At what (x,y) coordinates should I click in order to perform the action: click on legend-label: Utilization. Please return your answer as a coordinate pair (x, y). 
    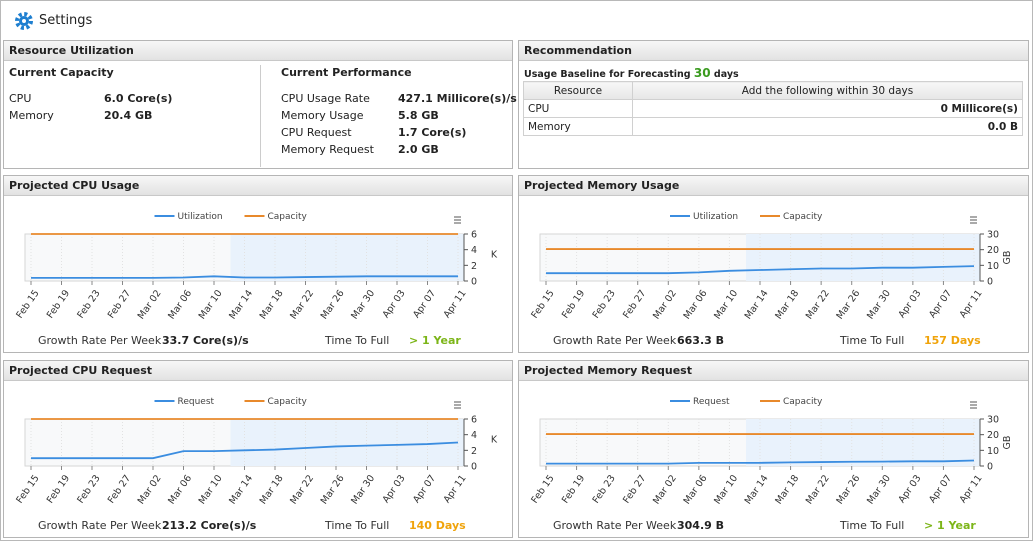
    Looking at the image, I should click on (715, 217).